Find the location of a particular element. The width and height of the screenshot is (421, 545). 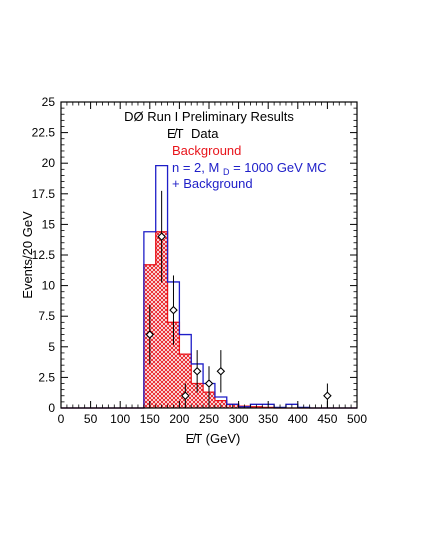

chart-title: DØ Run I Preliminary Results is located at coordinates (209, 116).